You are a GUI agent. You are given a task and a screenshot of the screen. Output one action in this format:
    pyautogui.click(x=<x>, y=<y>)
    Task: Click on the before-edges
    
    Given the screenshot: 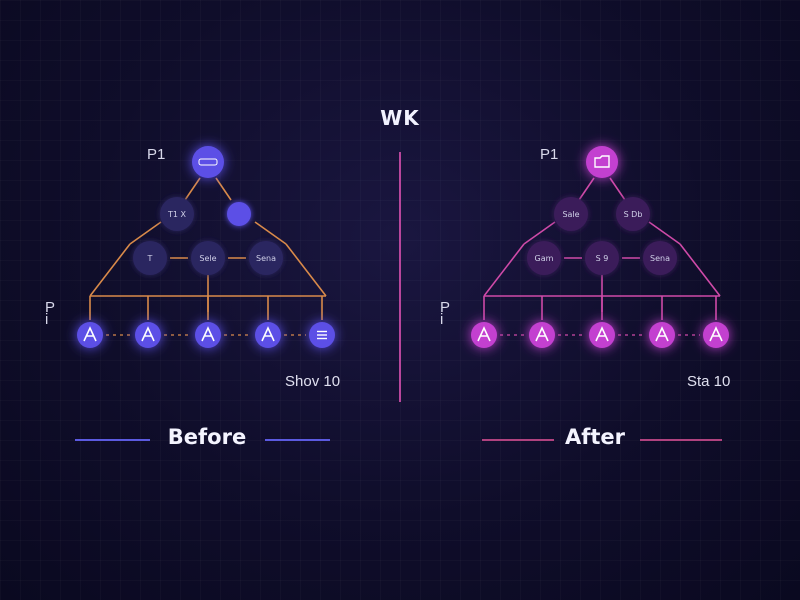 What is the action you would take?
    pyautogui.click(x=208, y=256)
    